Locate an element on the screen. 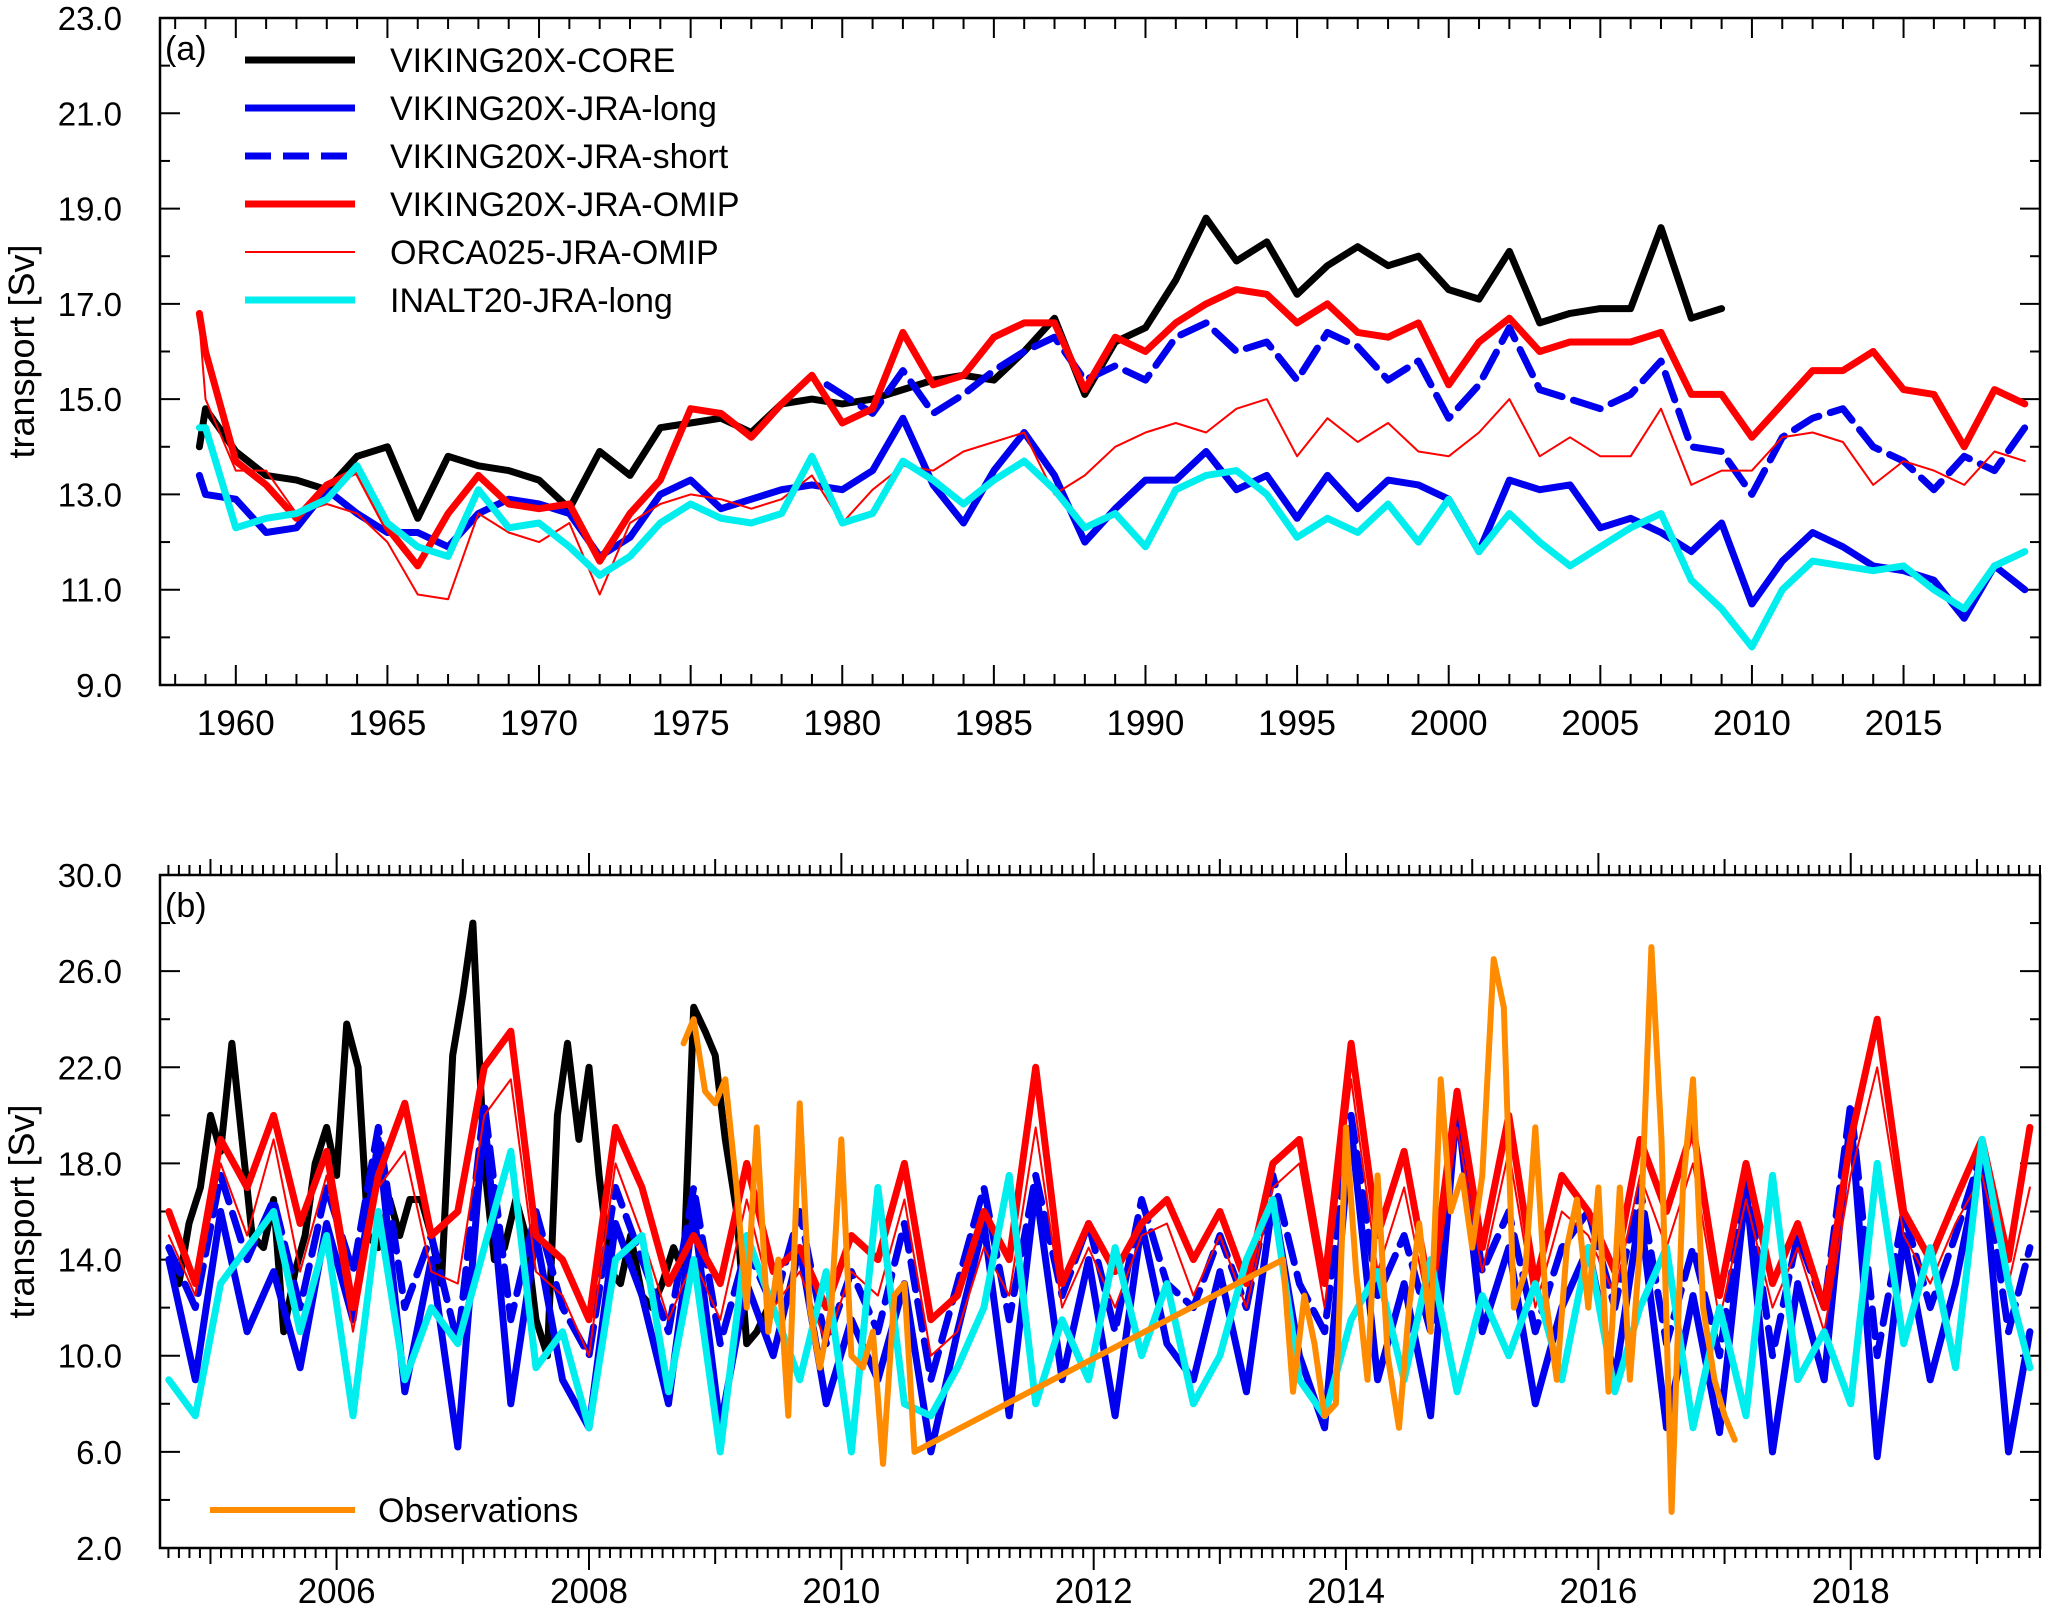 The image size is (2067, 1610). y-tick-label: 2.0 is located at coordinates (99, 1548).